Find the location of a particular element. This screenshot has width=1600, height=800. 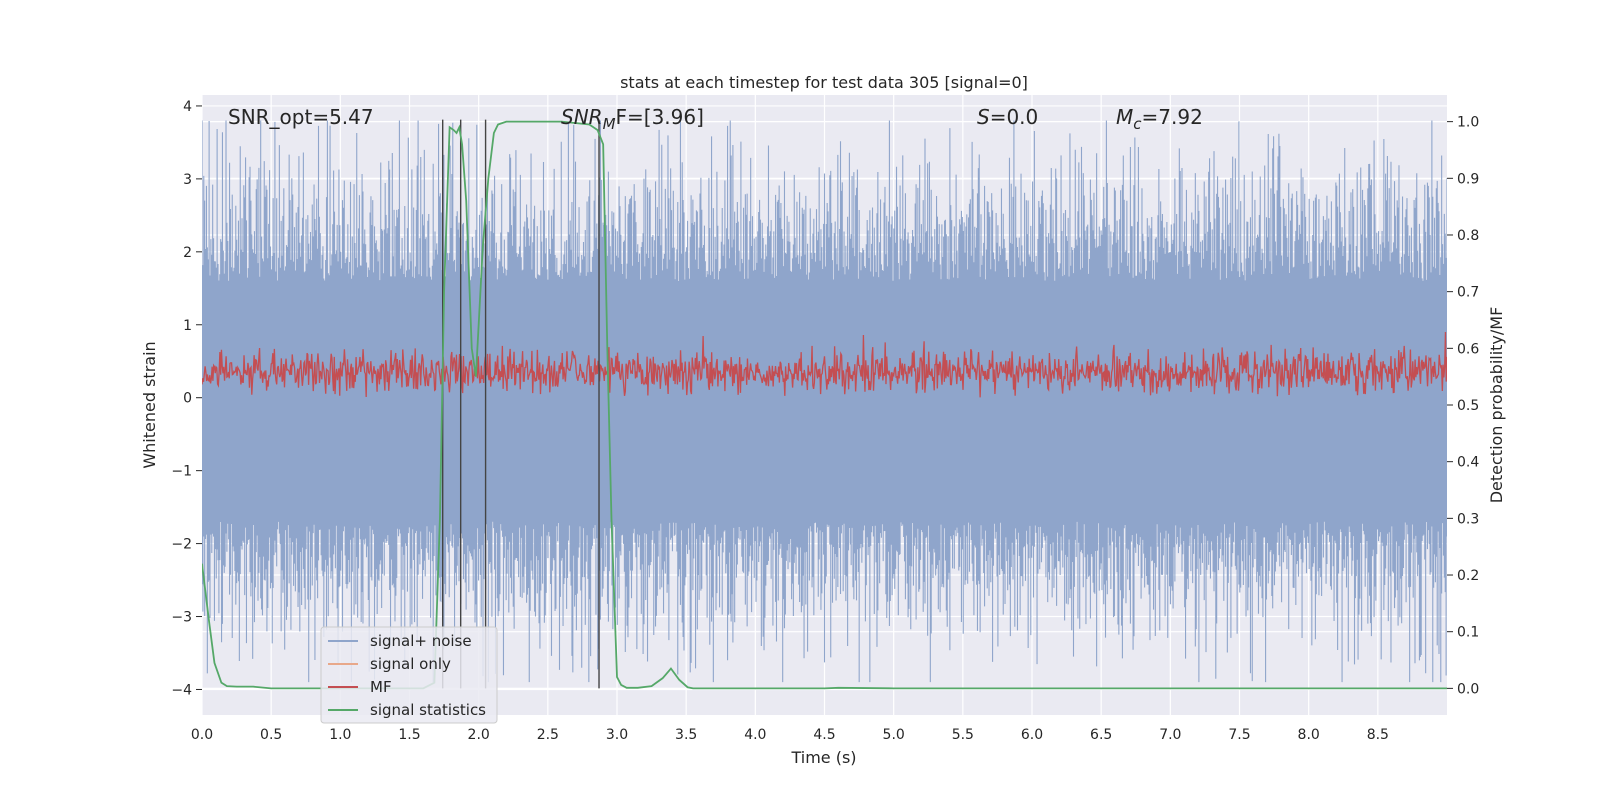

x-tick-label: 1.0 is located at coordinates (340, 735).